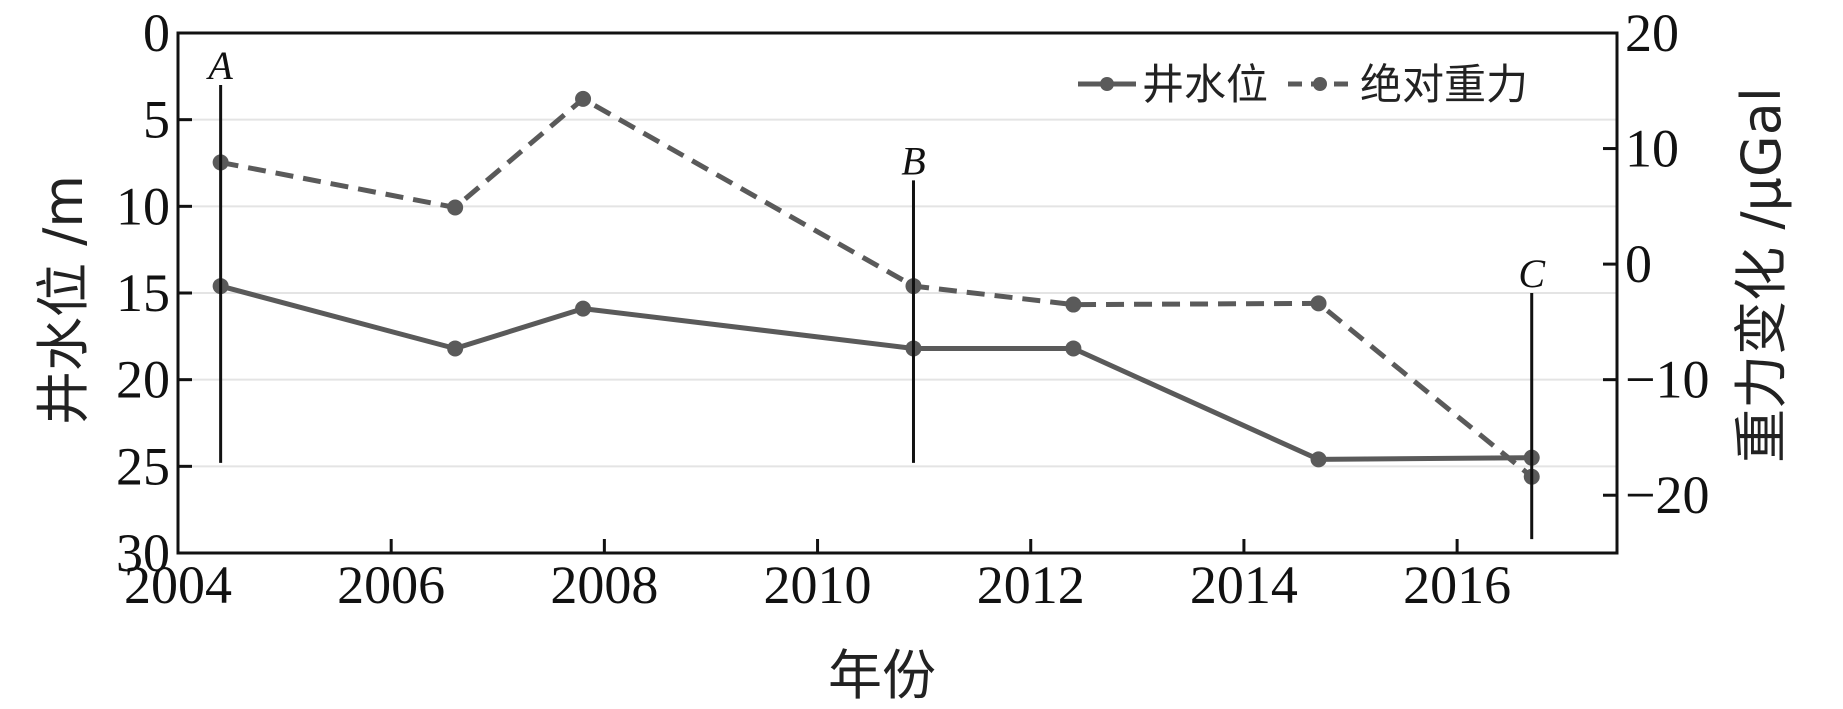  I want to click on y-right-tick-label: 20, so click(1652, 33).